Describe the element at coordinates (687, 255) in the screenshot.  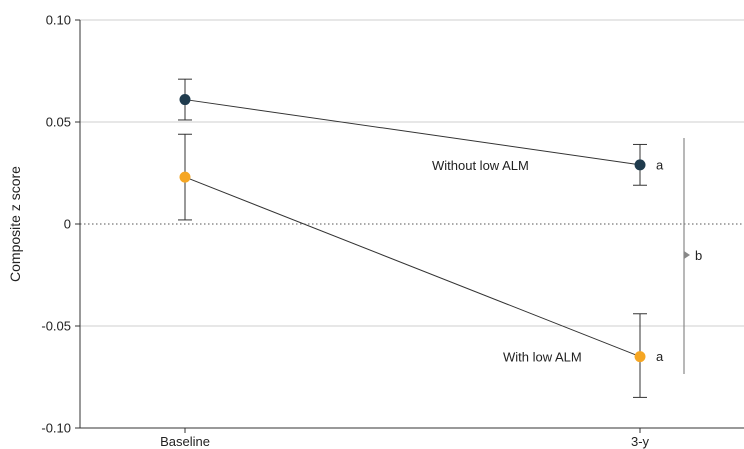
I see `bracket-arrow-icon` at that location.